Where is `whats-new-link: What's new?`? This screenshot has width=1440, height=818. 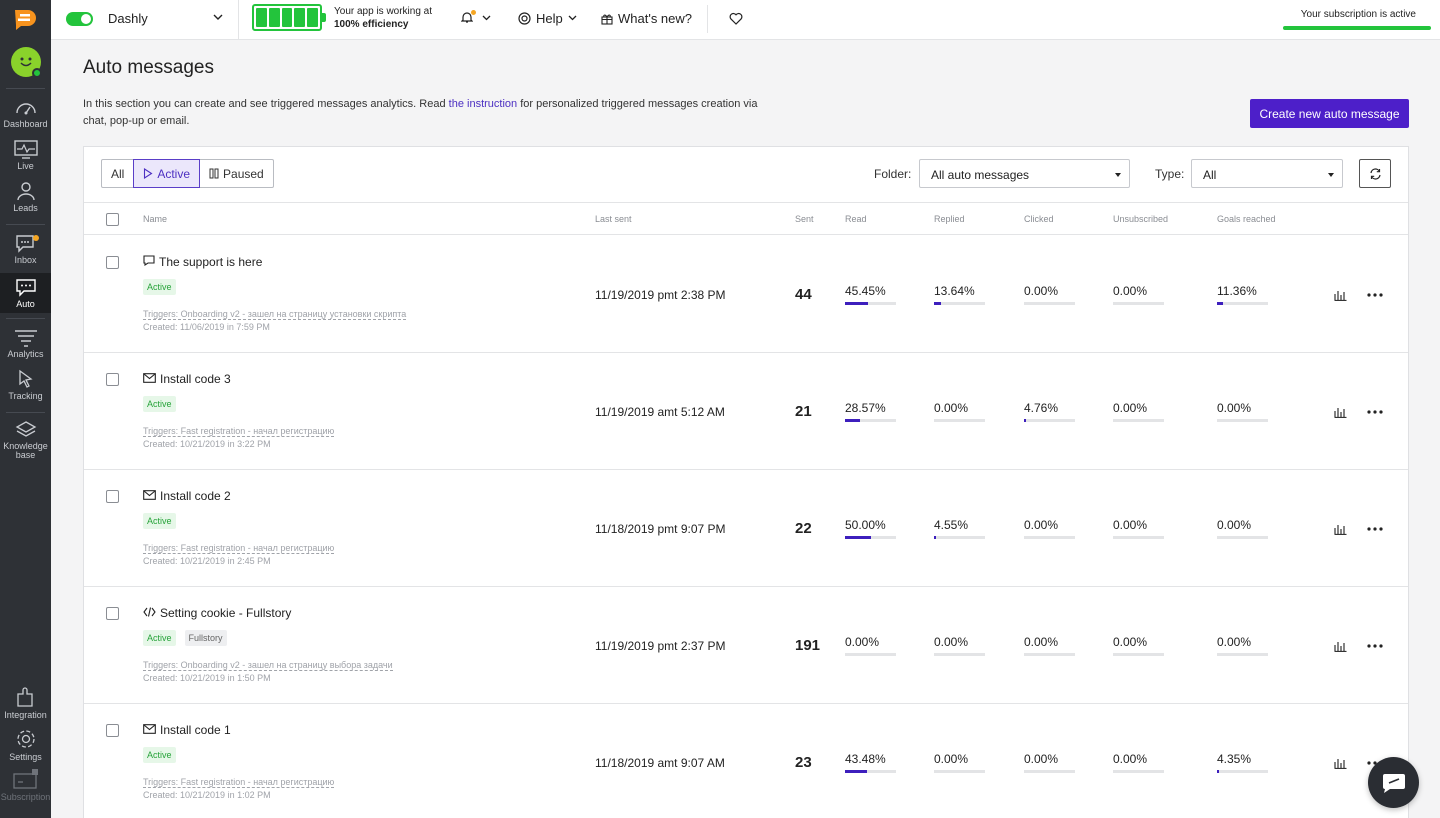 whats-new-link: What's new? is located at coordinates (646, 18).